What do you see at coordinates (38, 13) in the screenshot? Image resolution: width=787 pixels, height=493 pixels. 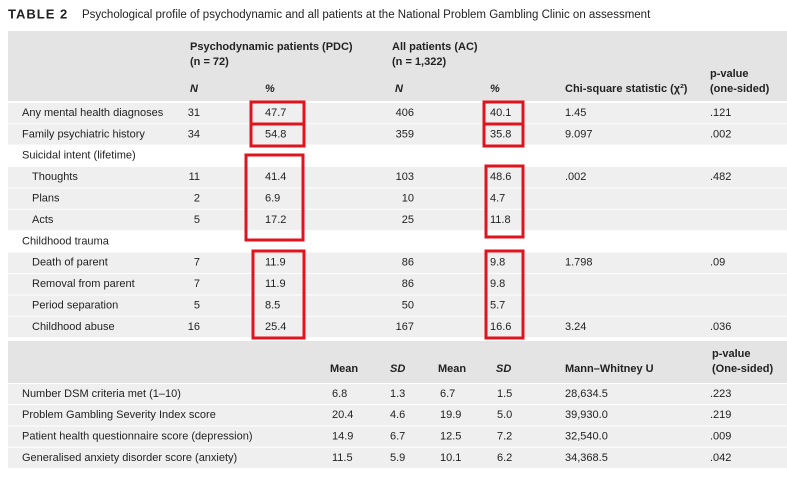 I see `table-label: TABLE 2` at bounding box center [38, 13].